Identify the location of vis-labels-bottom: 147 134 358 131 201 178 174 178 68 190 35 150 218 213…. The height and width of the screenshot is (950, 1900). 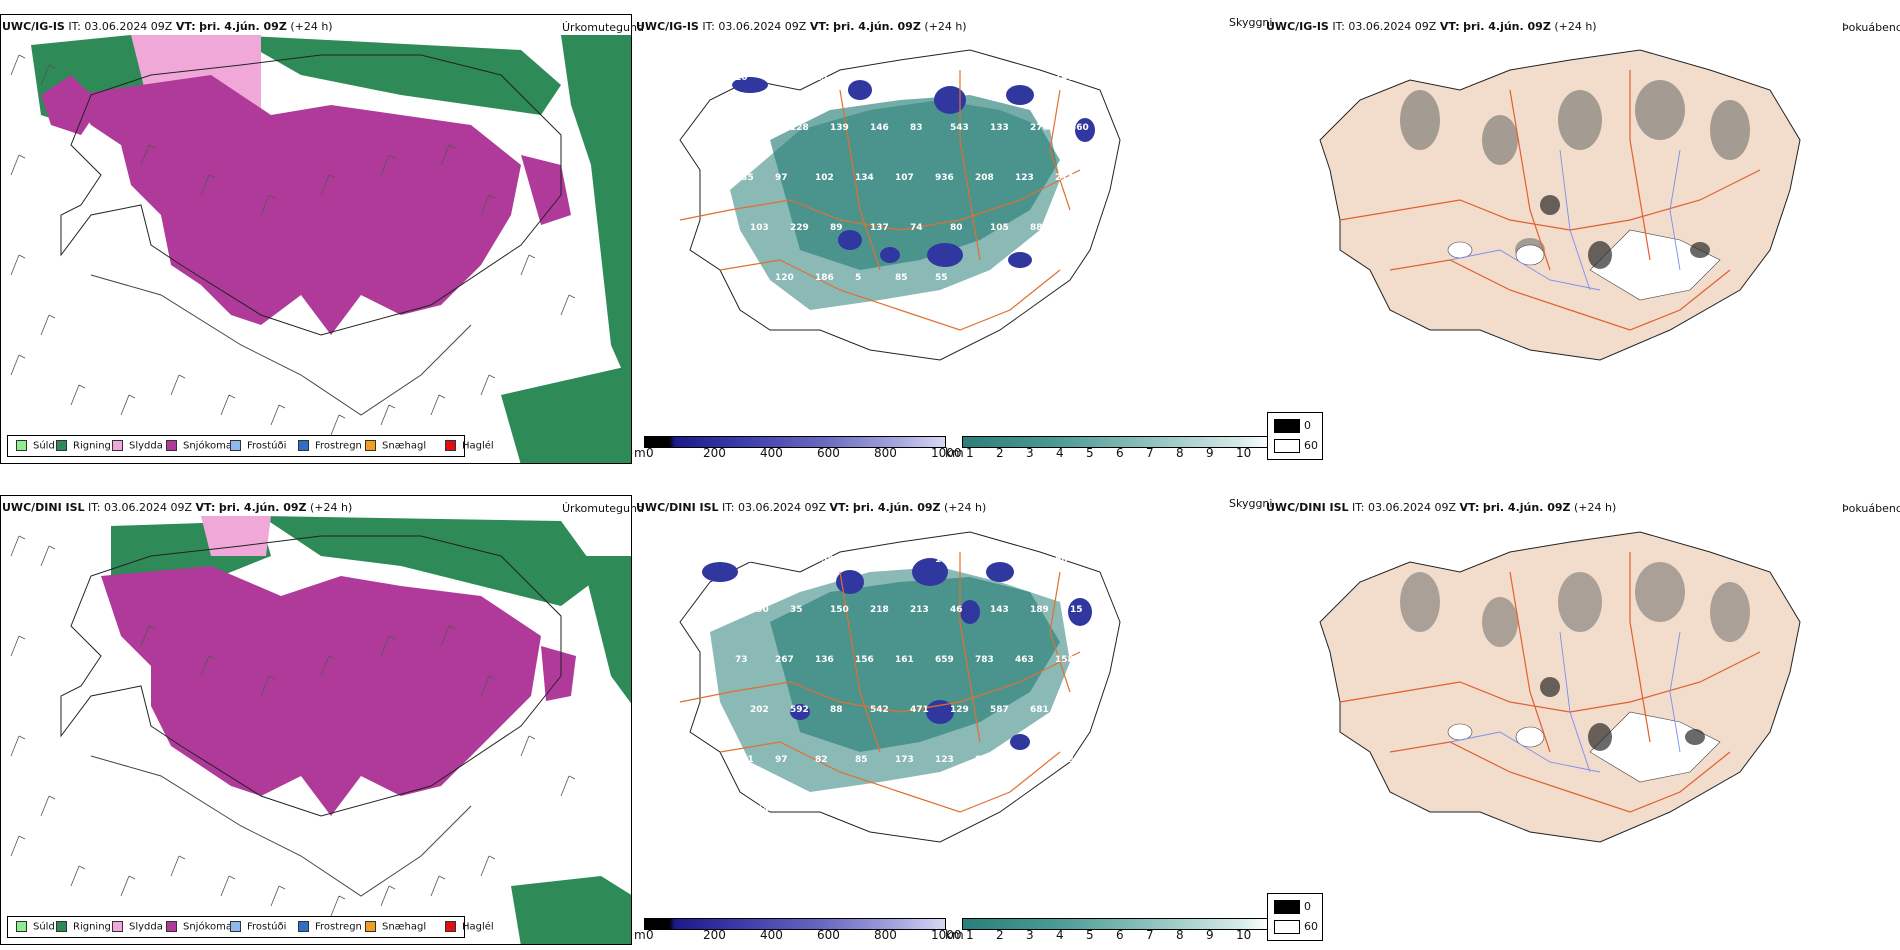
(912, 685).